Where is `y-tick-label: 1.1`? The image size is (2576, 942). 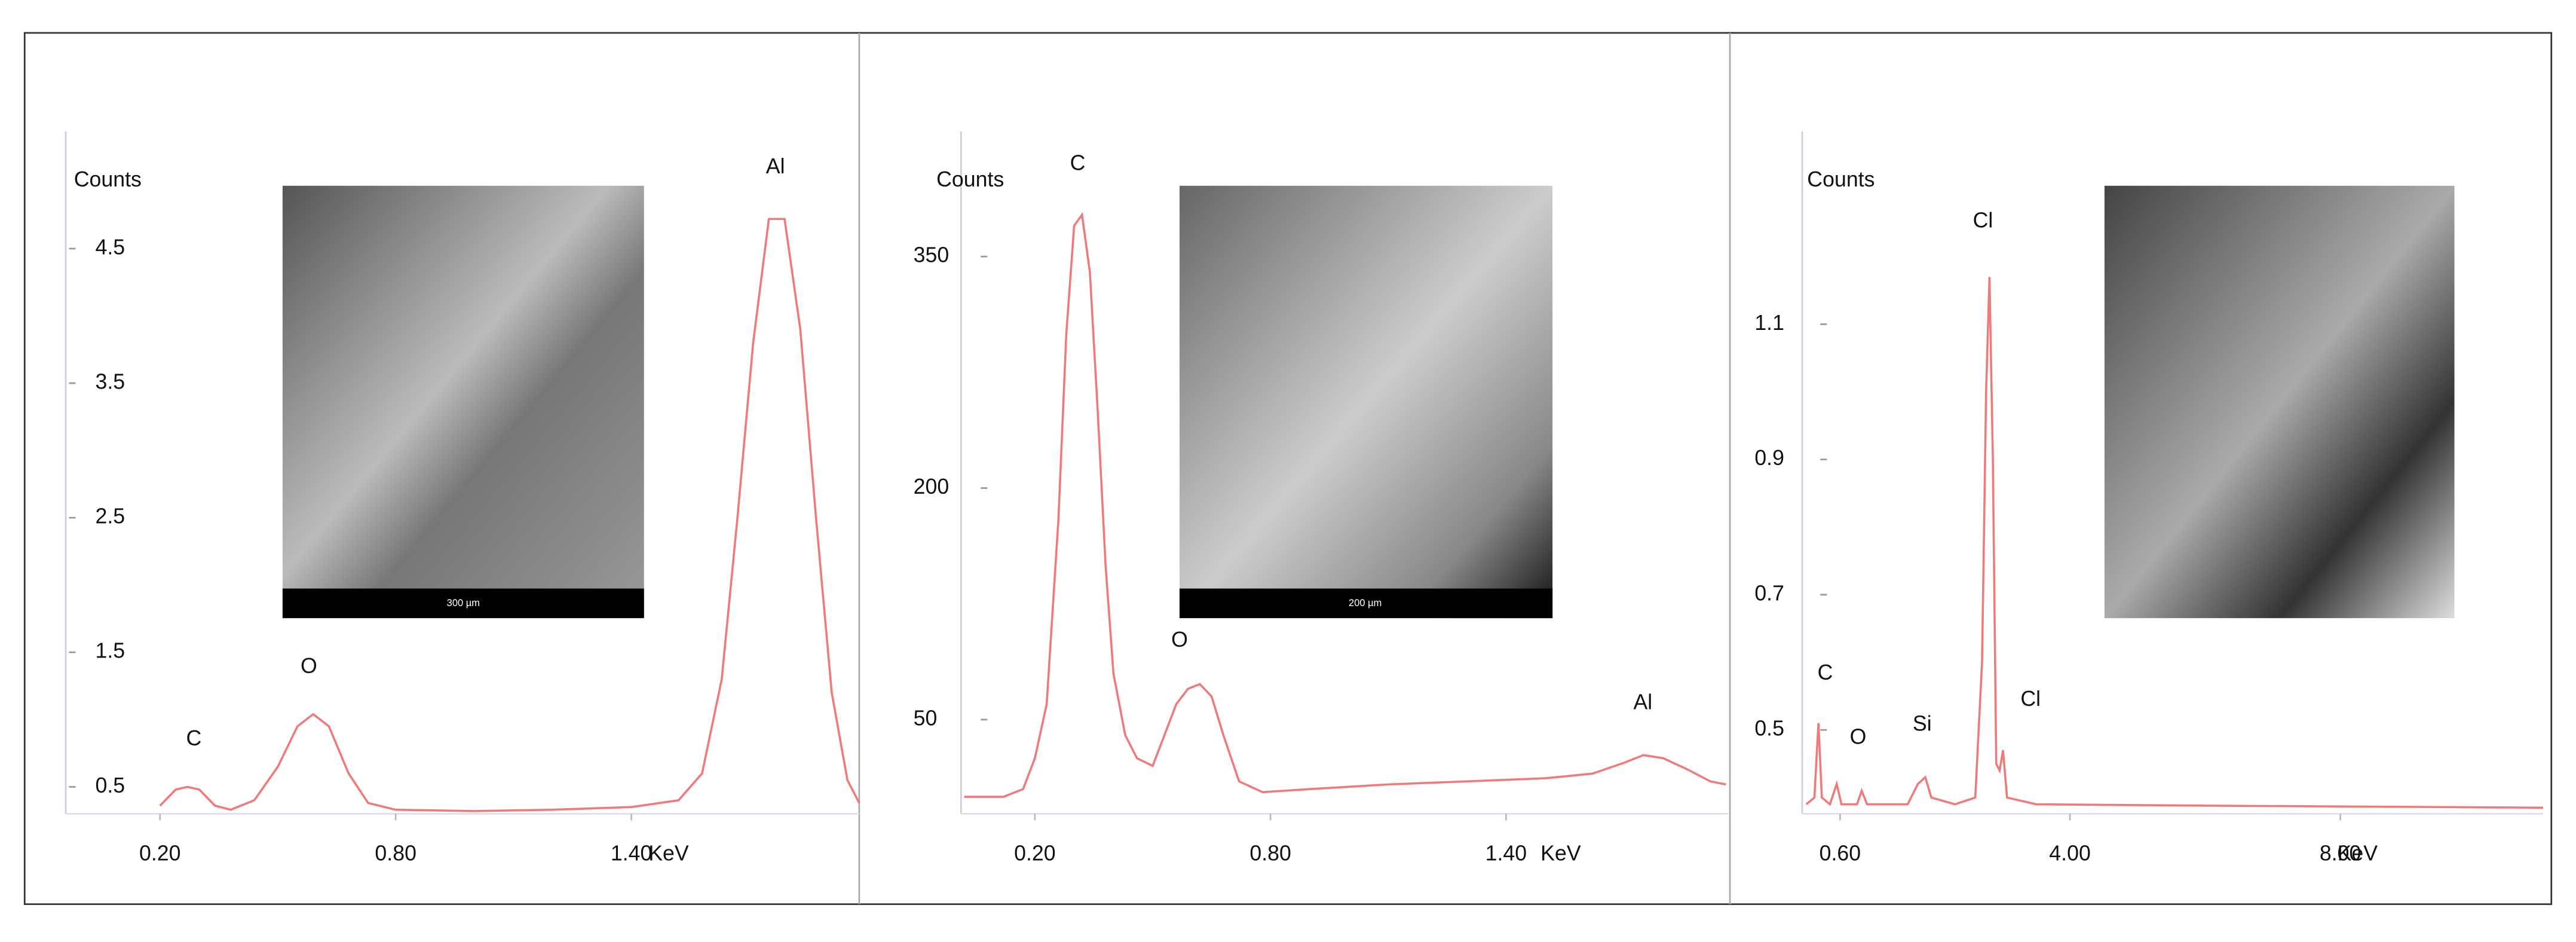
y-tick-label: 1.1 is located at coordinates (1769, 323).